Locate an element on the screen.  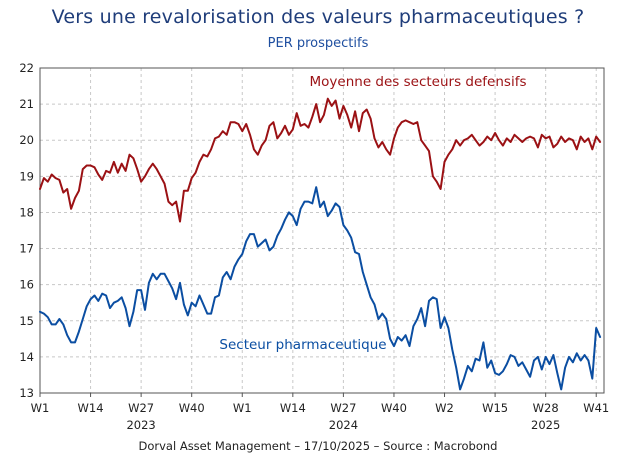
y-tick-label: 22 is located at coordinates (26, 68).